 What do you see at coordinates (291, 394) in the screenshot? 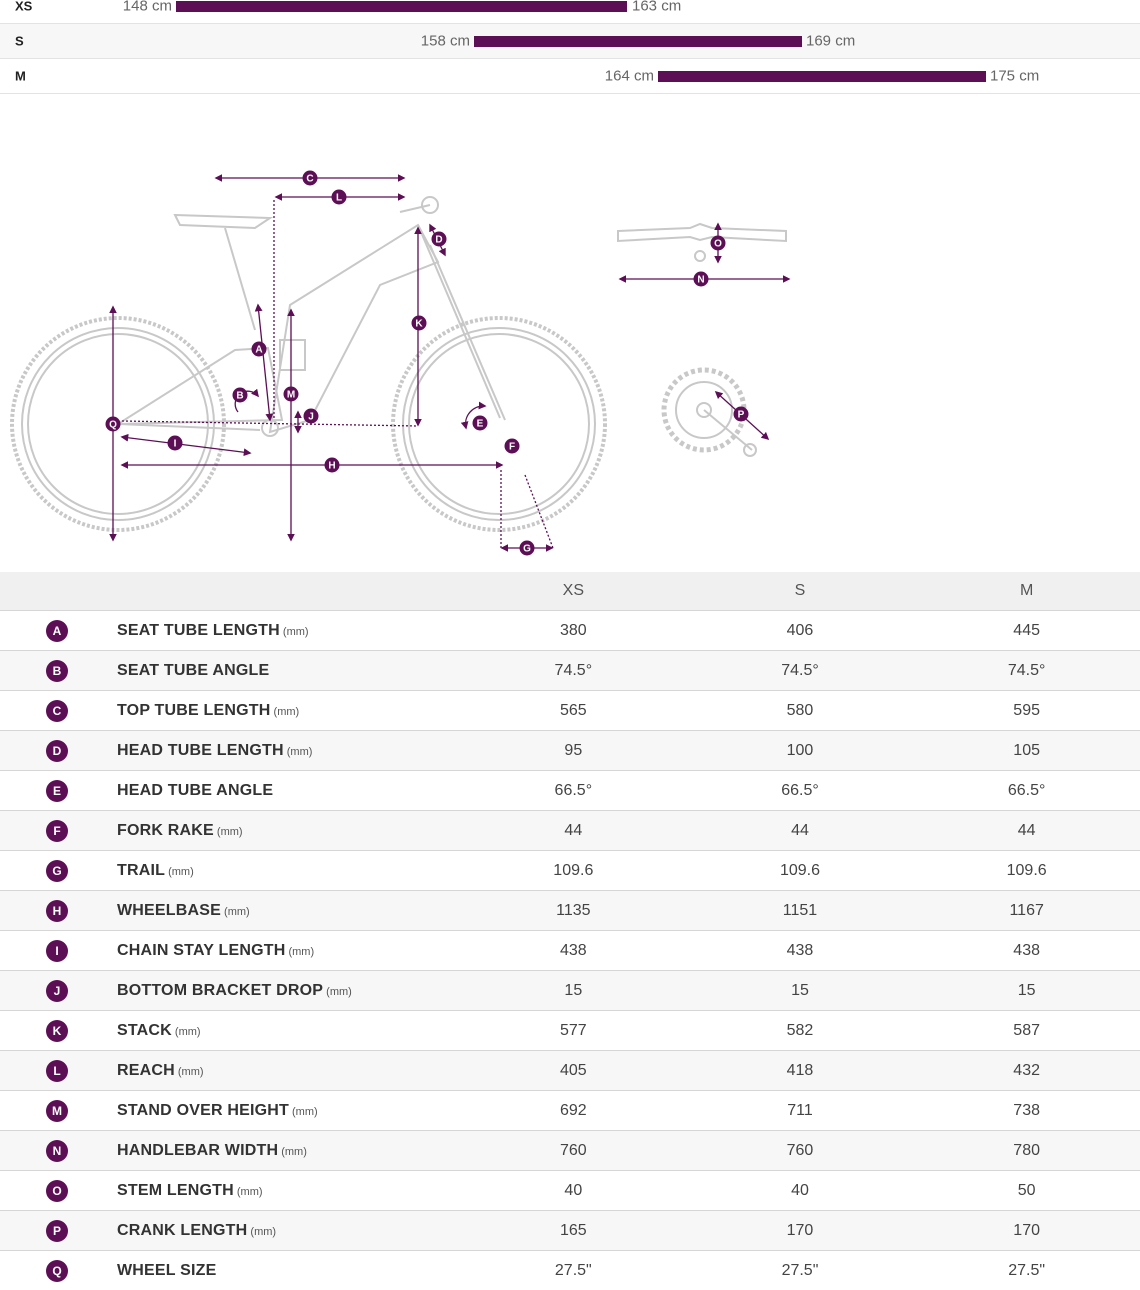
I see `badge-m: M` at bounding box center [291, 394].